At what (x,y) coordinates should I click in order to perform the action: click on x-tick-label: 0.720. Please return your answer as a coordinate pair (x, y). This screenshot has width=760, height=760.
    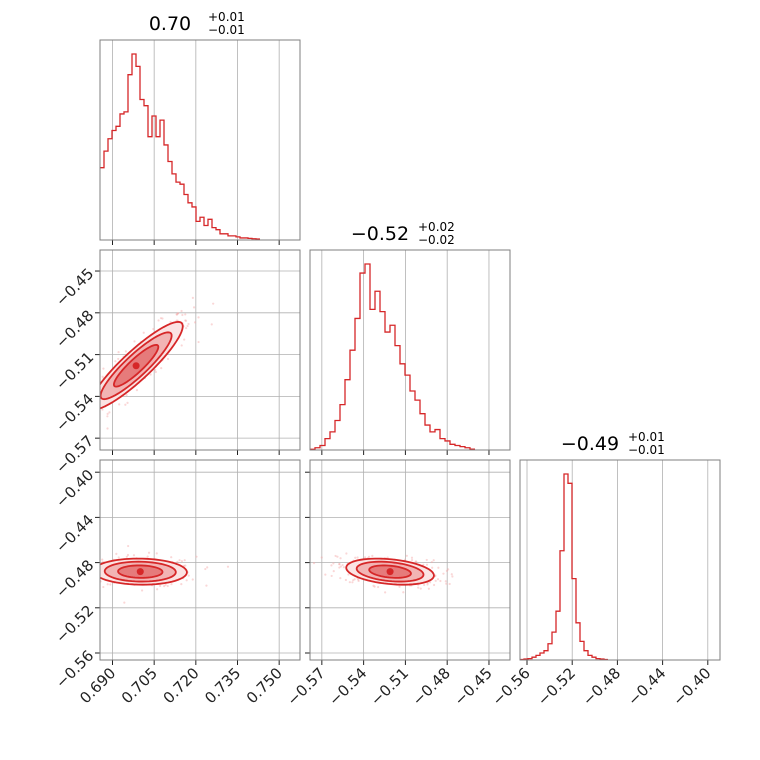
    Looking at the image, I should click on (181, 685).